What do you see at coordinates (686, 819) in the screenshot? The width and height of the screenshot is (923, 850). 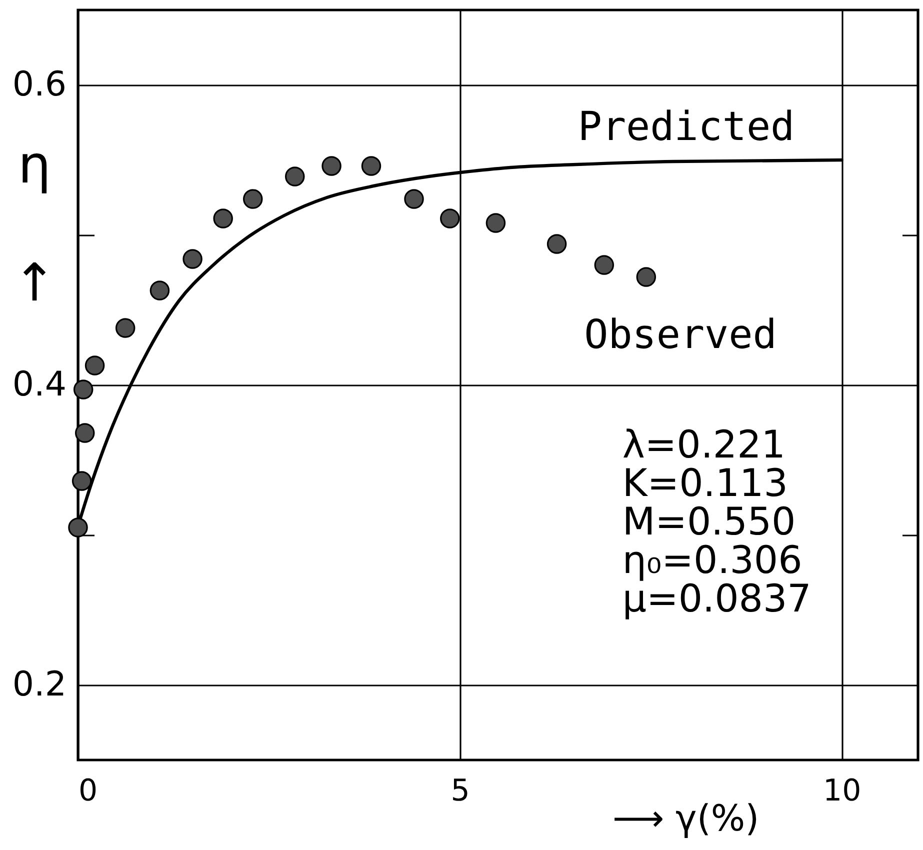 I see `x-axis-title: ⟶ γ(%)` at bounding box center [686, 819].